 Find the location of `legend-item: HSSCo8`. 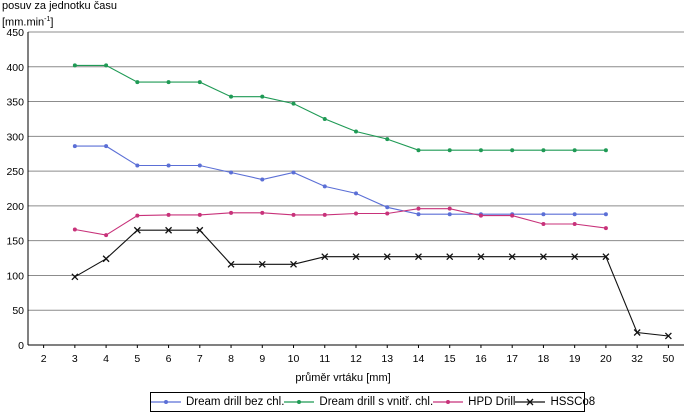

legend-item: HSSCo8 is located at coordinates (555, 402).